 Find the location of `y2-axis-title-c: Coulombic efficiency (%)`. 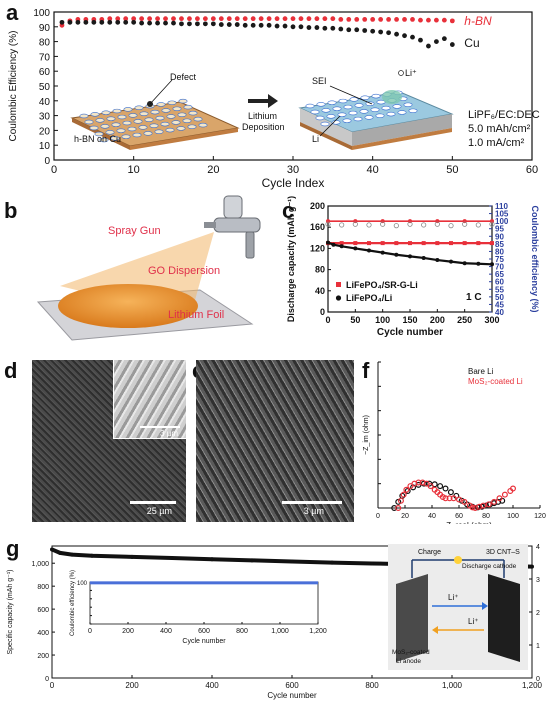

y2-axis-title-c: Coulombic efficiency (%) is located at coordinates (535, 258).